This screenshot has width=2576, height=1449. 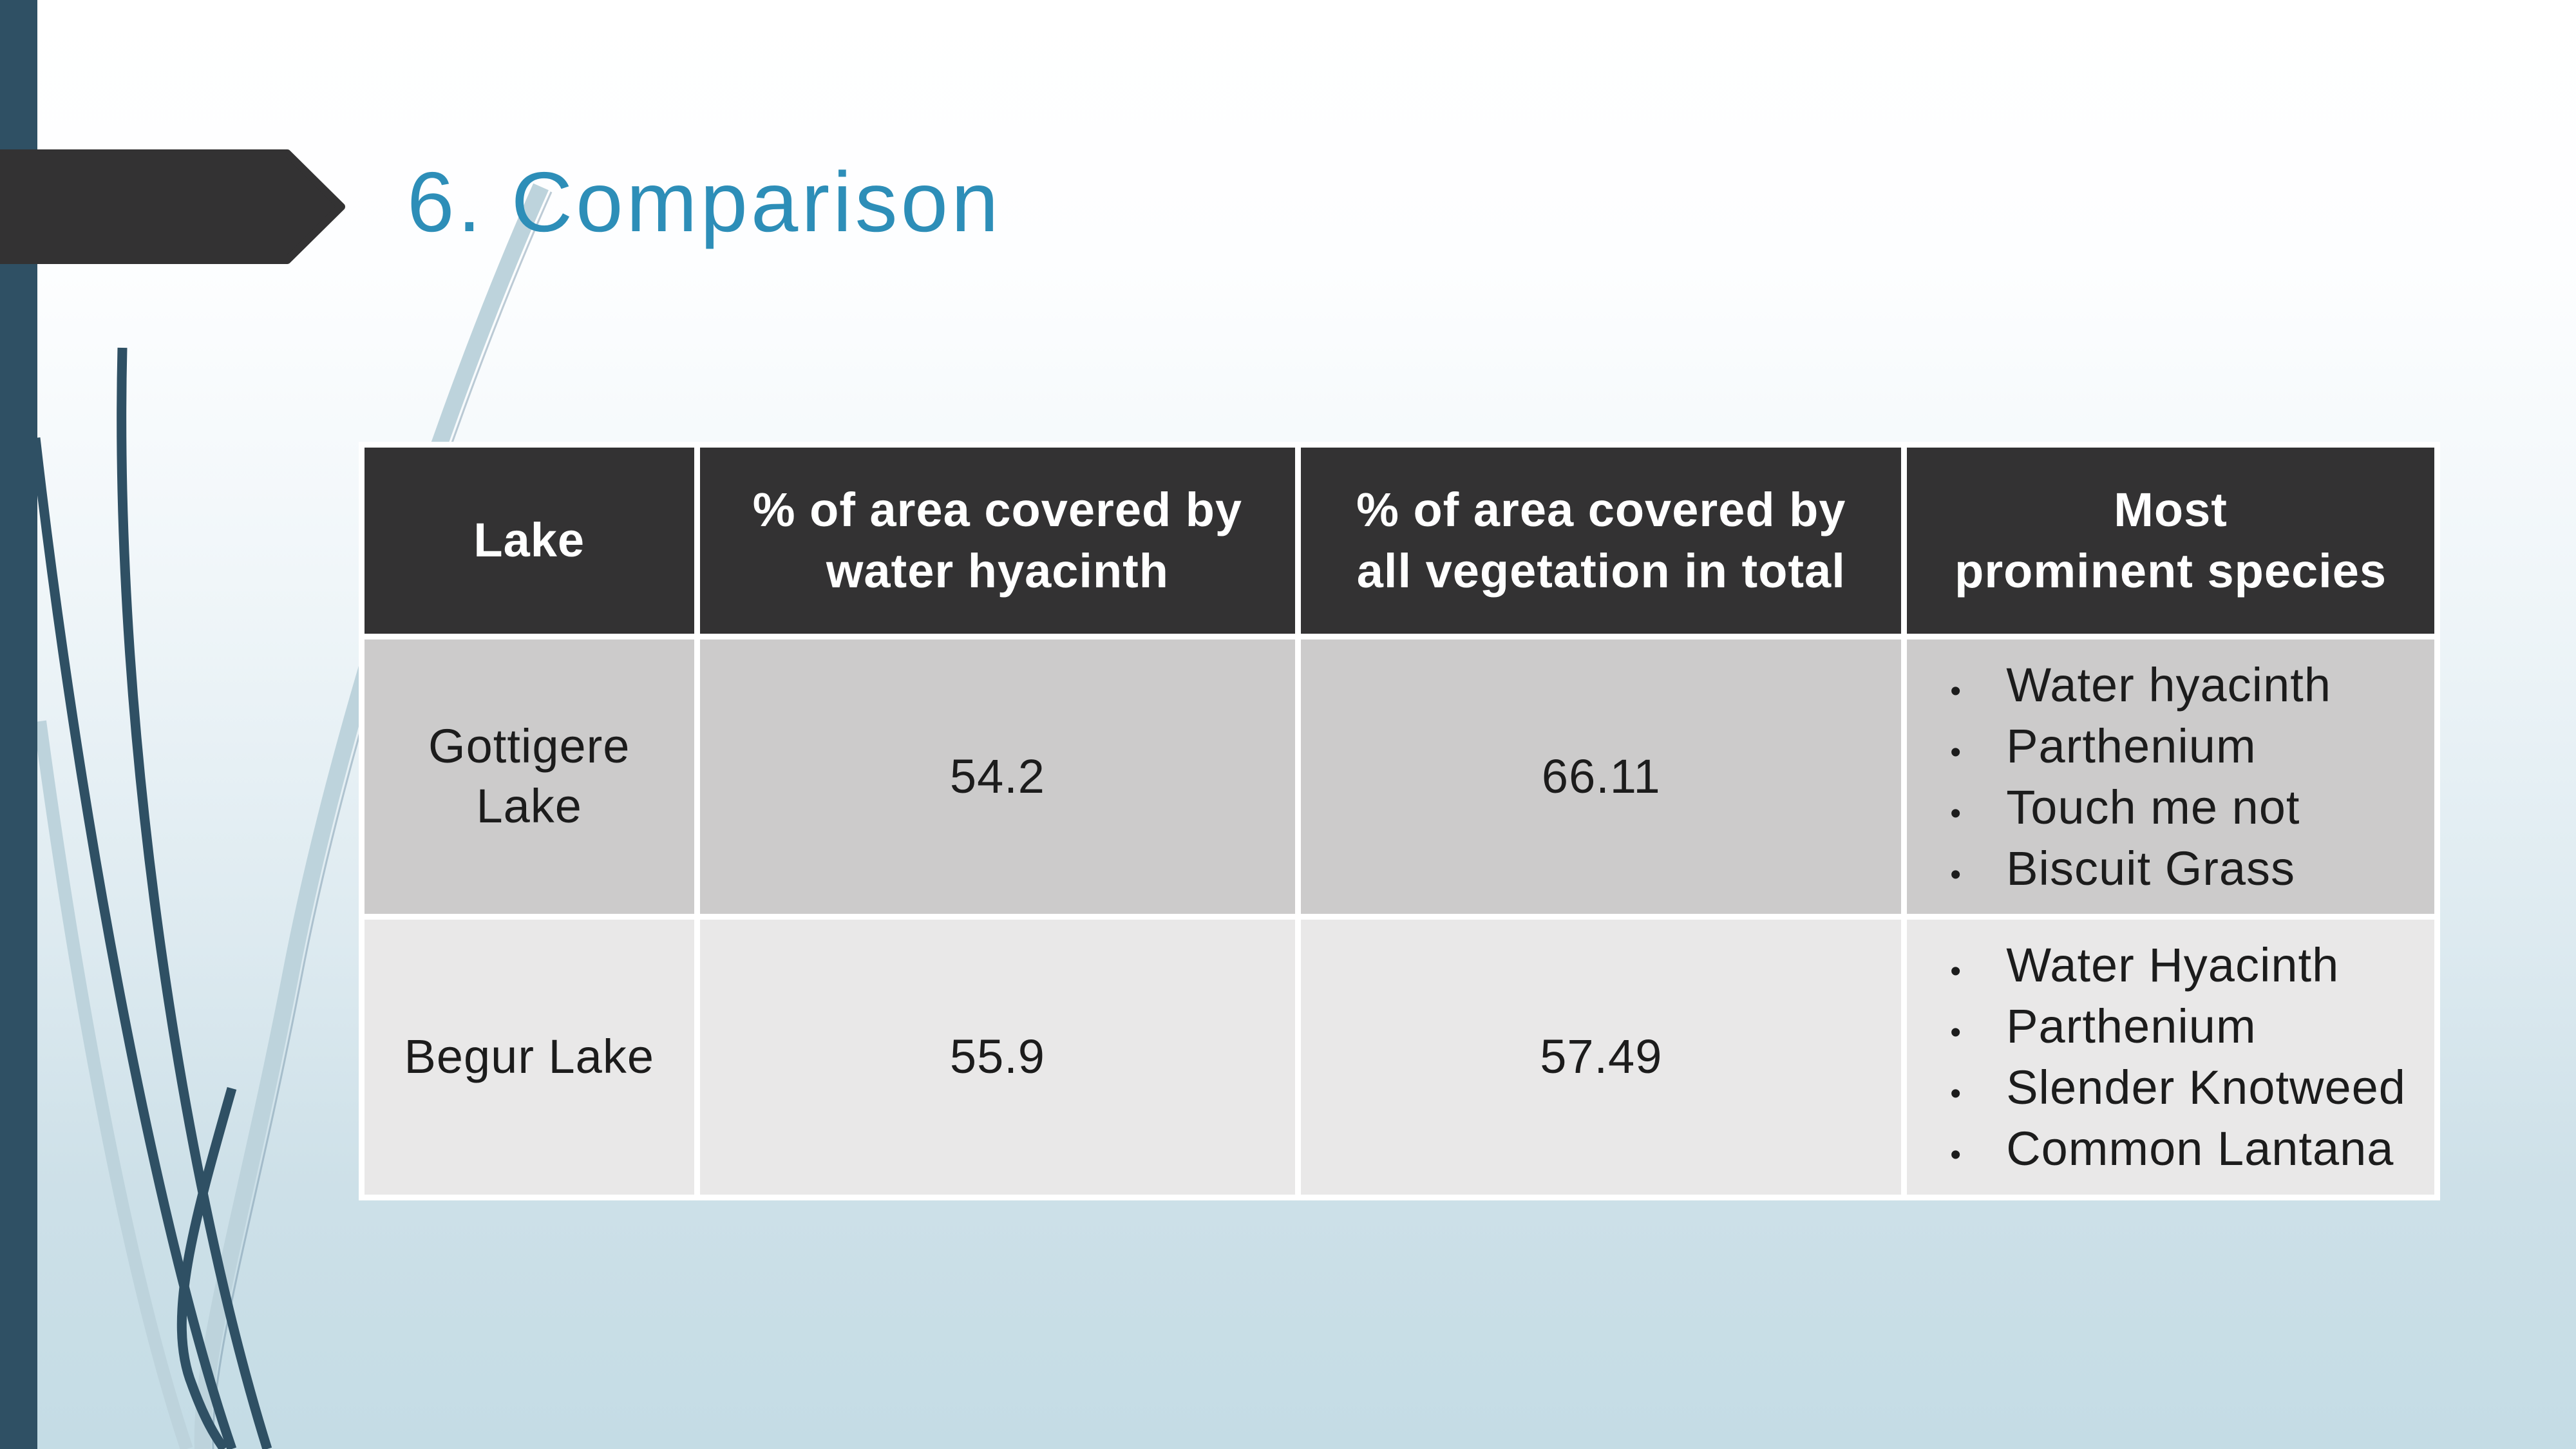 I want to click on species-label: Common Lantana, so click(x=2200, y=1149).